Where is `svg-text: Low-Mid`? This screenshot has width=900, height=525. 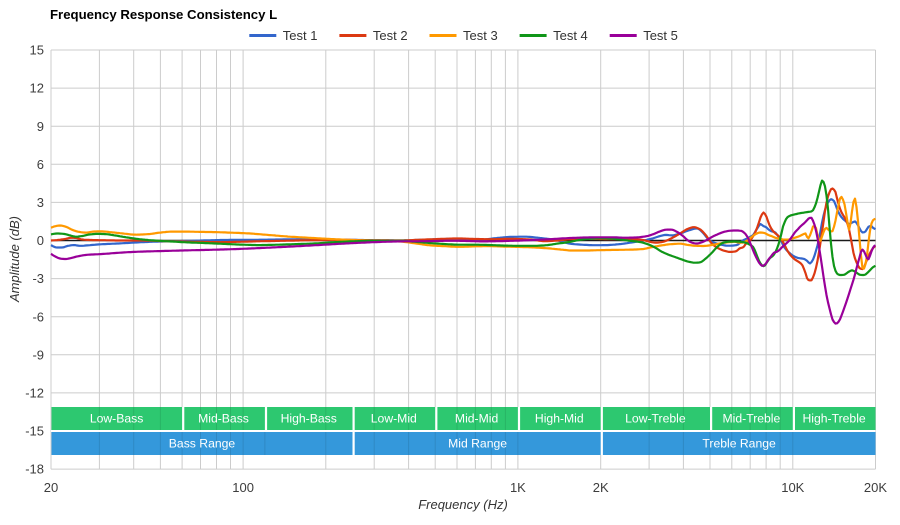
svg-text: Low-Mid is located at coordinates (394, 419).